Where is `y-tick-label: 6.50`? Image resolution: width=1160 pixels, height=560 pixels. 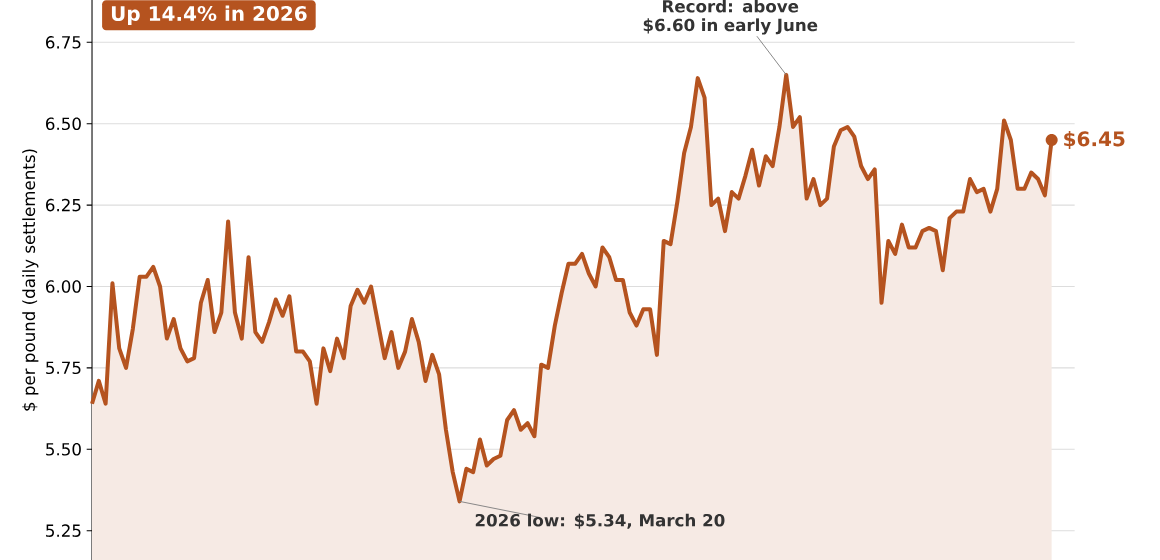
y-tick-label: 6.50 is located at coordinates (63, 124).